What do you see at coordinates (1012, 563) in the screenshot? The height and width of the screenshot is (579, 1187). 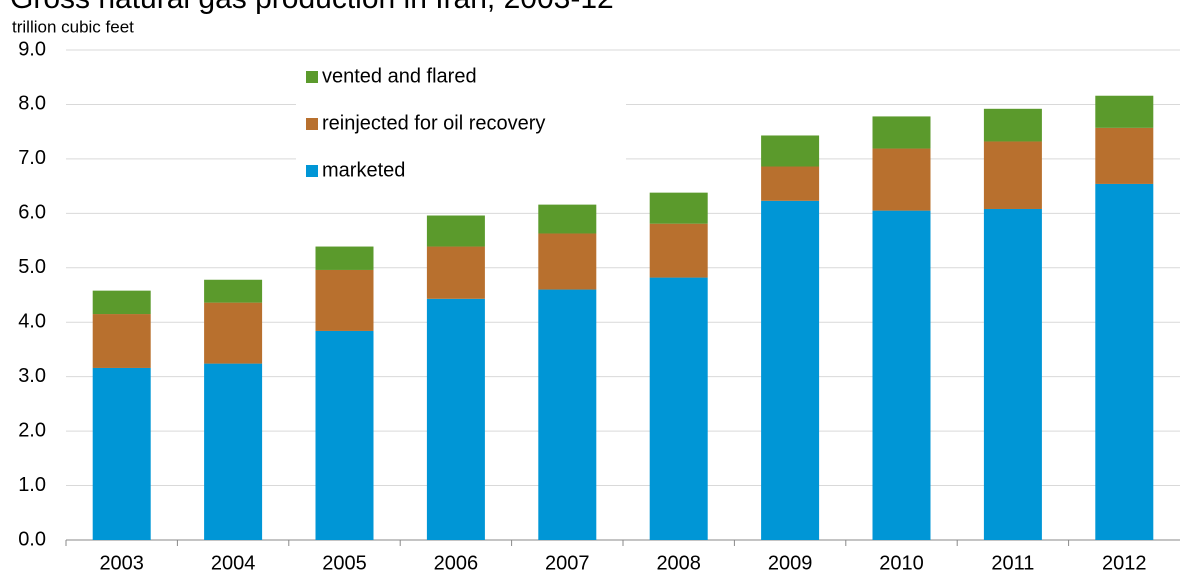 I see `x-tick-label: 2011` at bounding box center [1012, 563].